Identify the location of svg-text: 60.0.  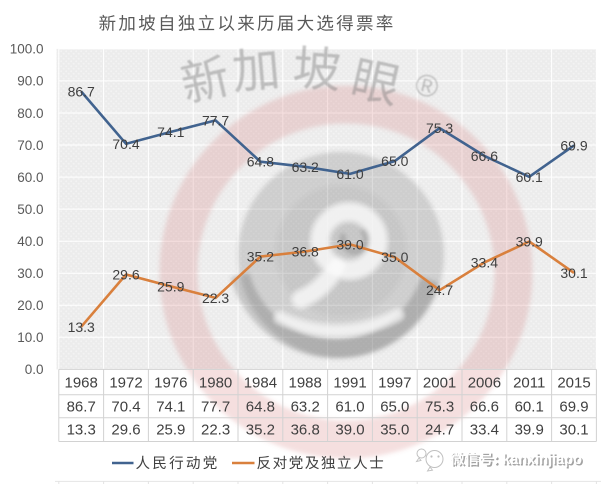
(30, 177).